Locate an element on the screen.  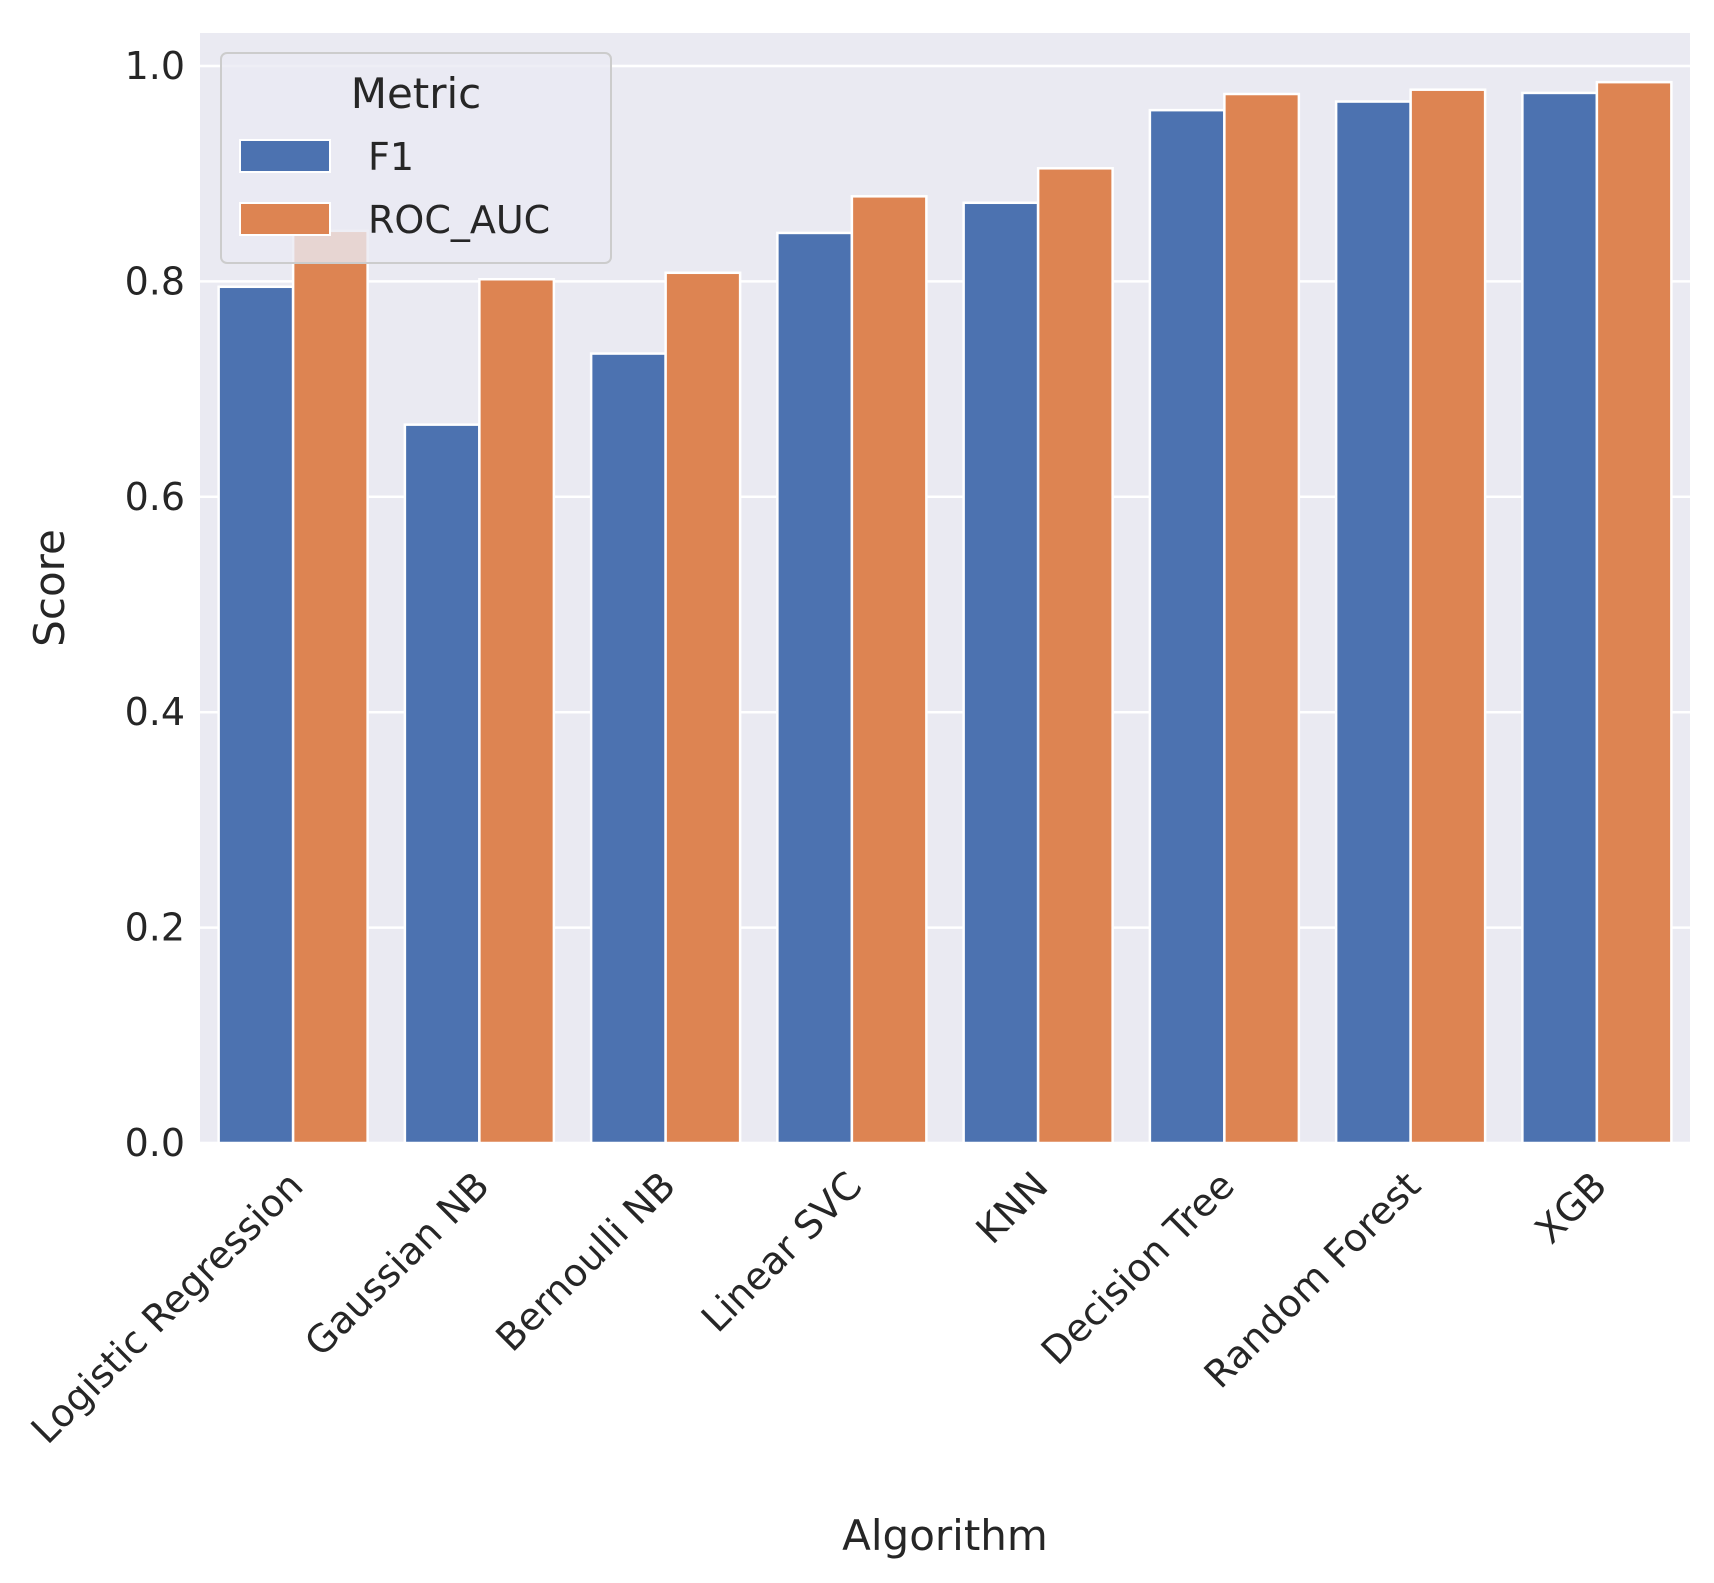
x-tick-label: XGB is located at coordinates (1570, 1207).